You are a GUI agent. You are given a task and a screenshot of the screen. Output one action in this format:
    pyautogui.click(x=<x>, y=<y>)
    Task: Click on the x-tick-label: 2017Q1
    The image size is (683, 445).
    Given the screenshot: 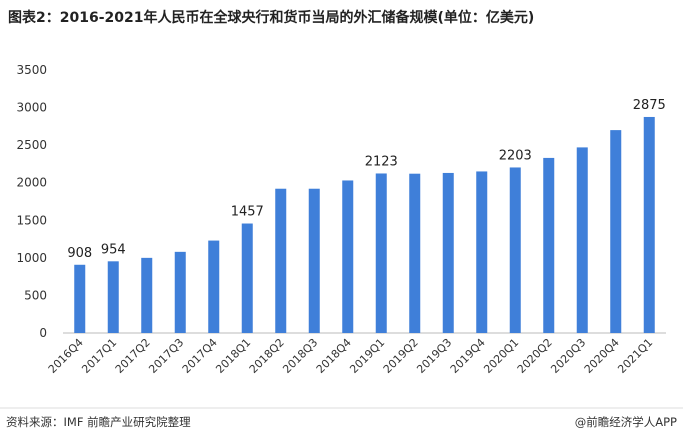 What is the action you would take?
    pyautogui.click(x=99, y=356)
    